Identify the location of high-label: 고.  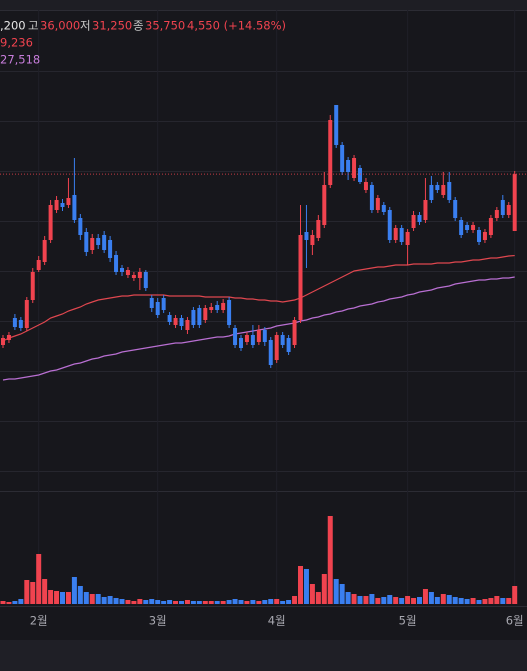
(33, 26).